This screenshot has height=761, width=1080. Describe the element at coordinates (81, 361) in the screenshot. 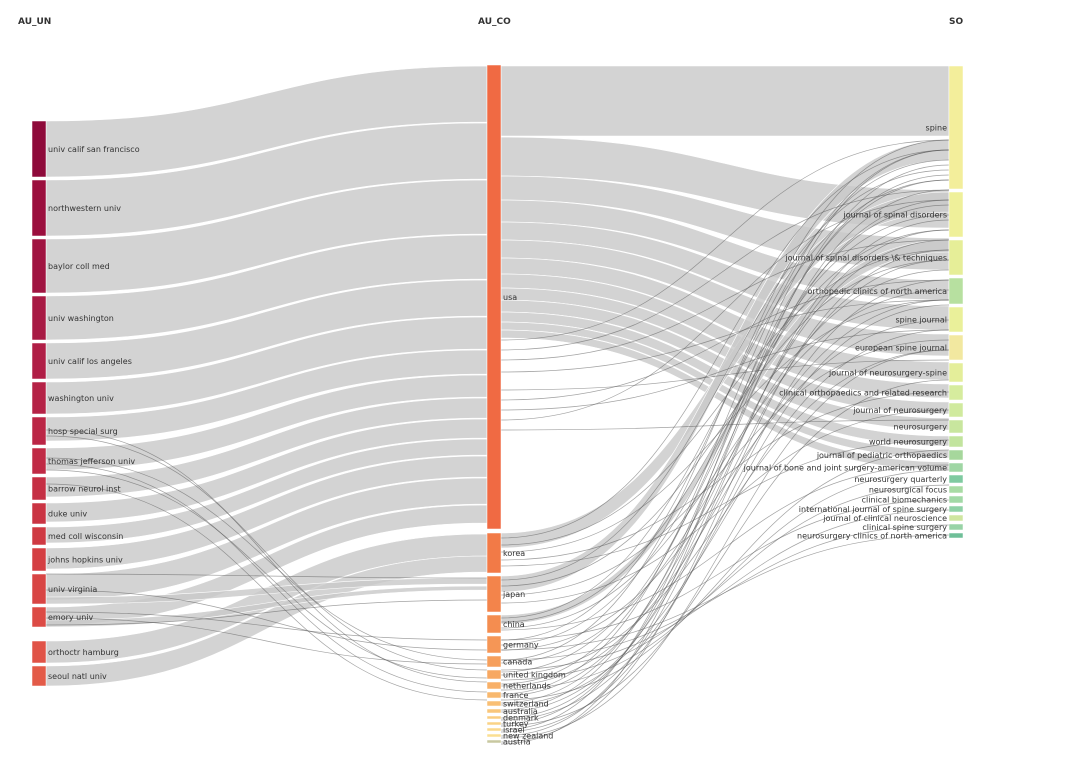

I see `institution-node-univ-calif-los-angeles: univ calif los angeles` at that location.